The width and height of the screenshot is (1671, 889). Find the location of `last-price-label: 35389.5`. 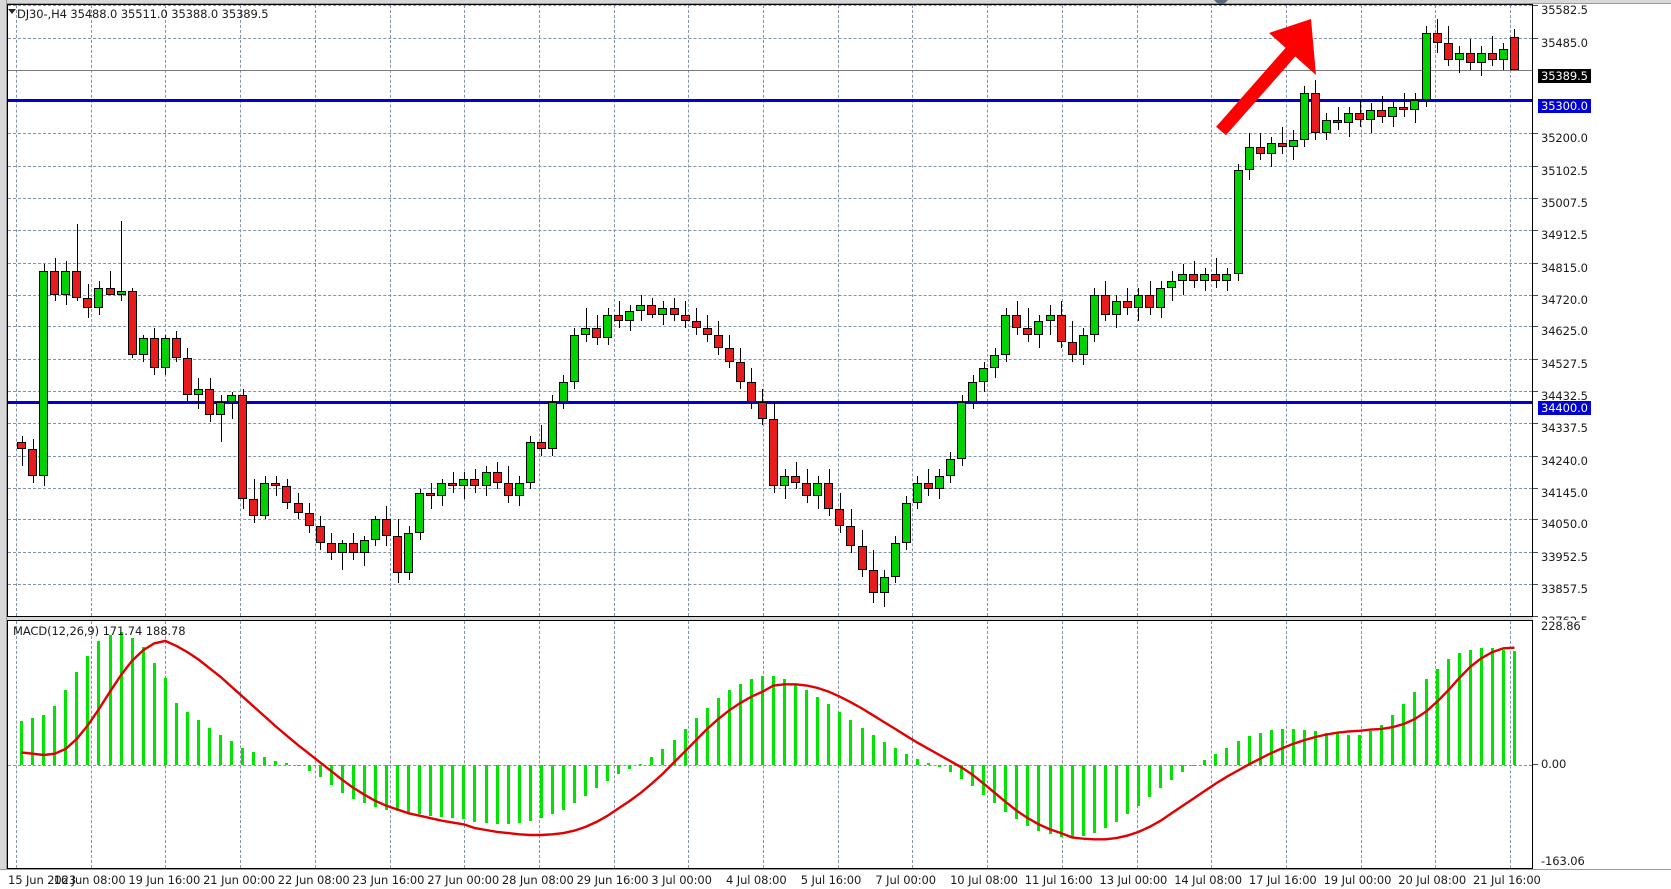

last-price-label: 35389.5 is located at coordinates (1564, 75).